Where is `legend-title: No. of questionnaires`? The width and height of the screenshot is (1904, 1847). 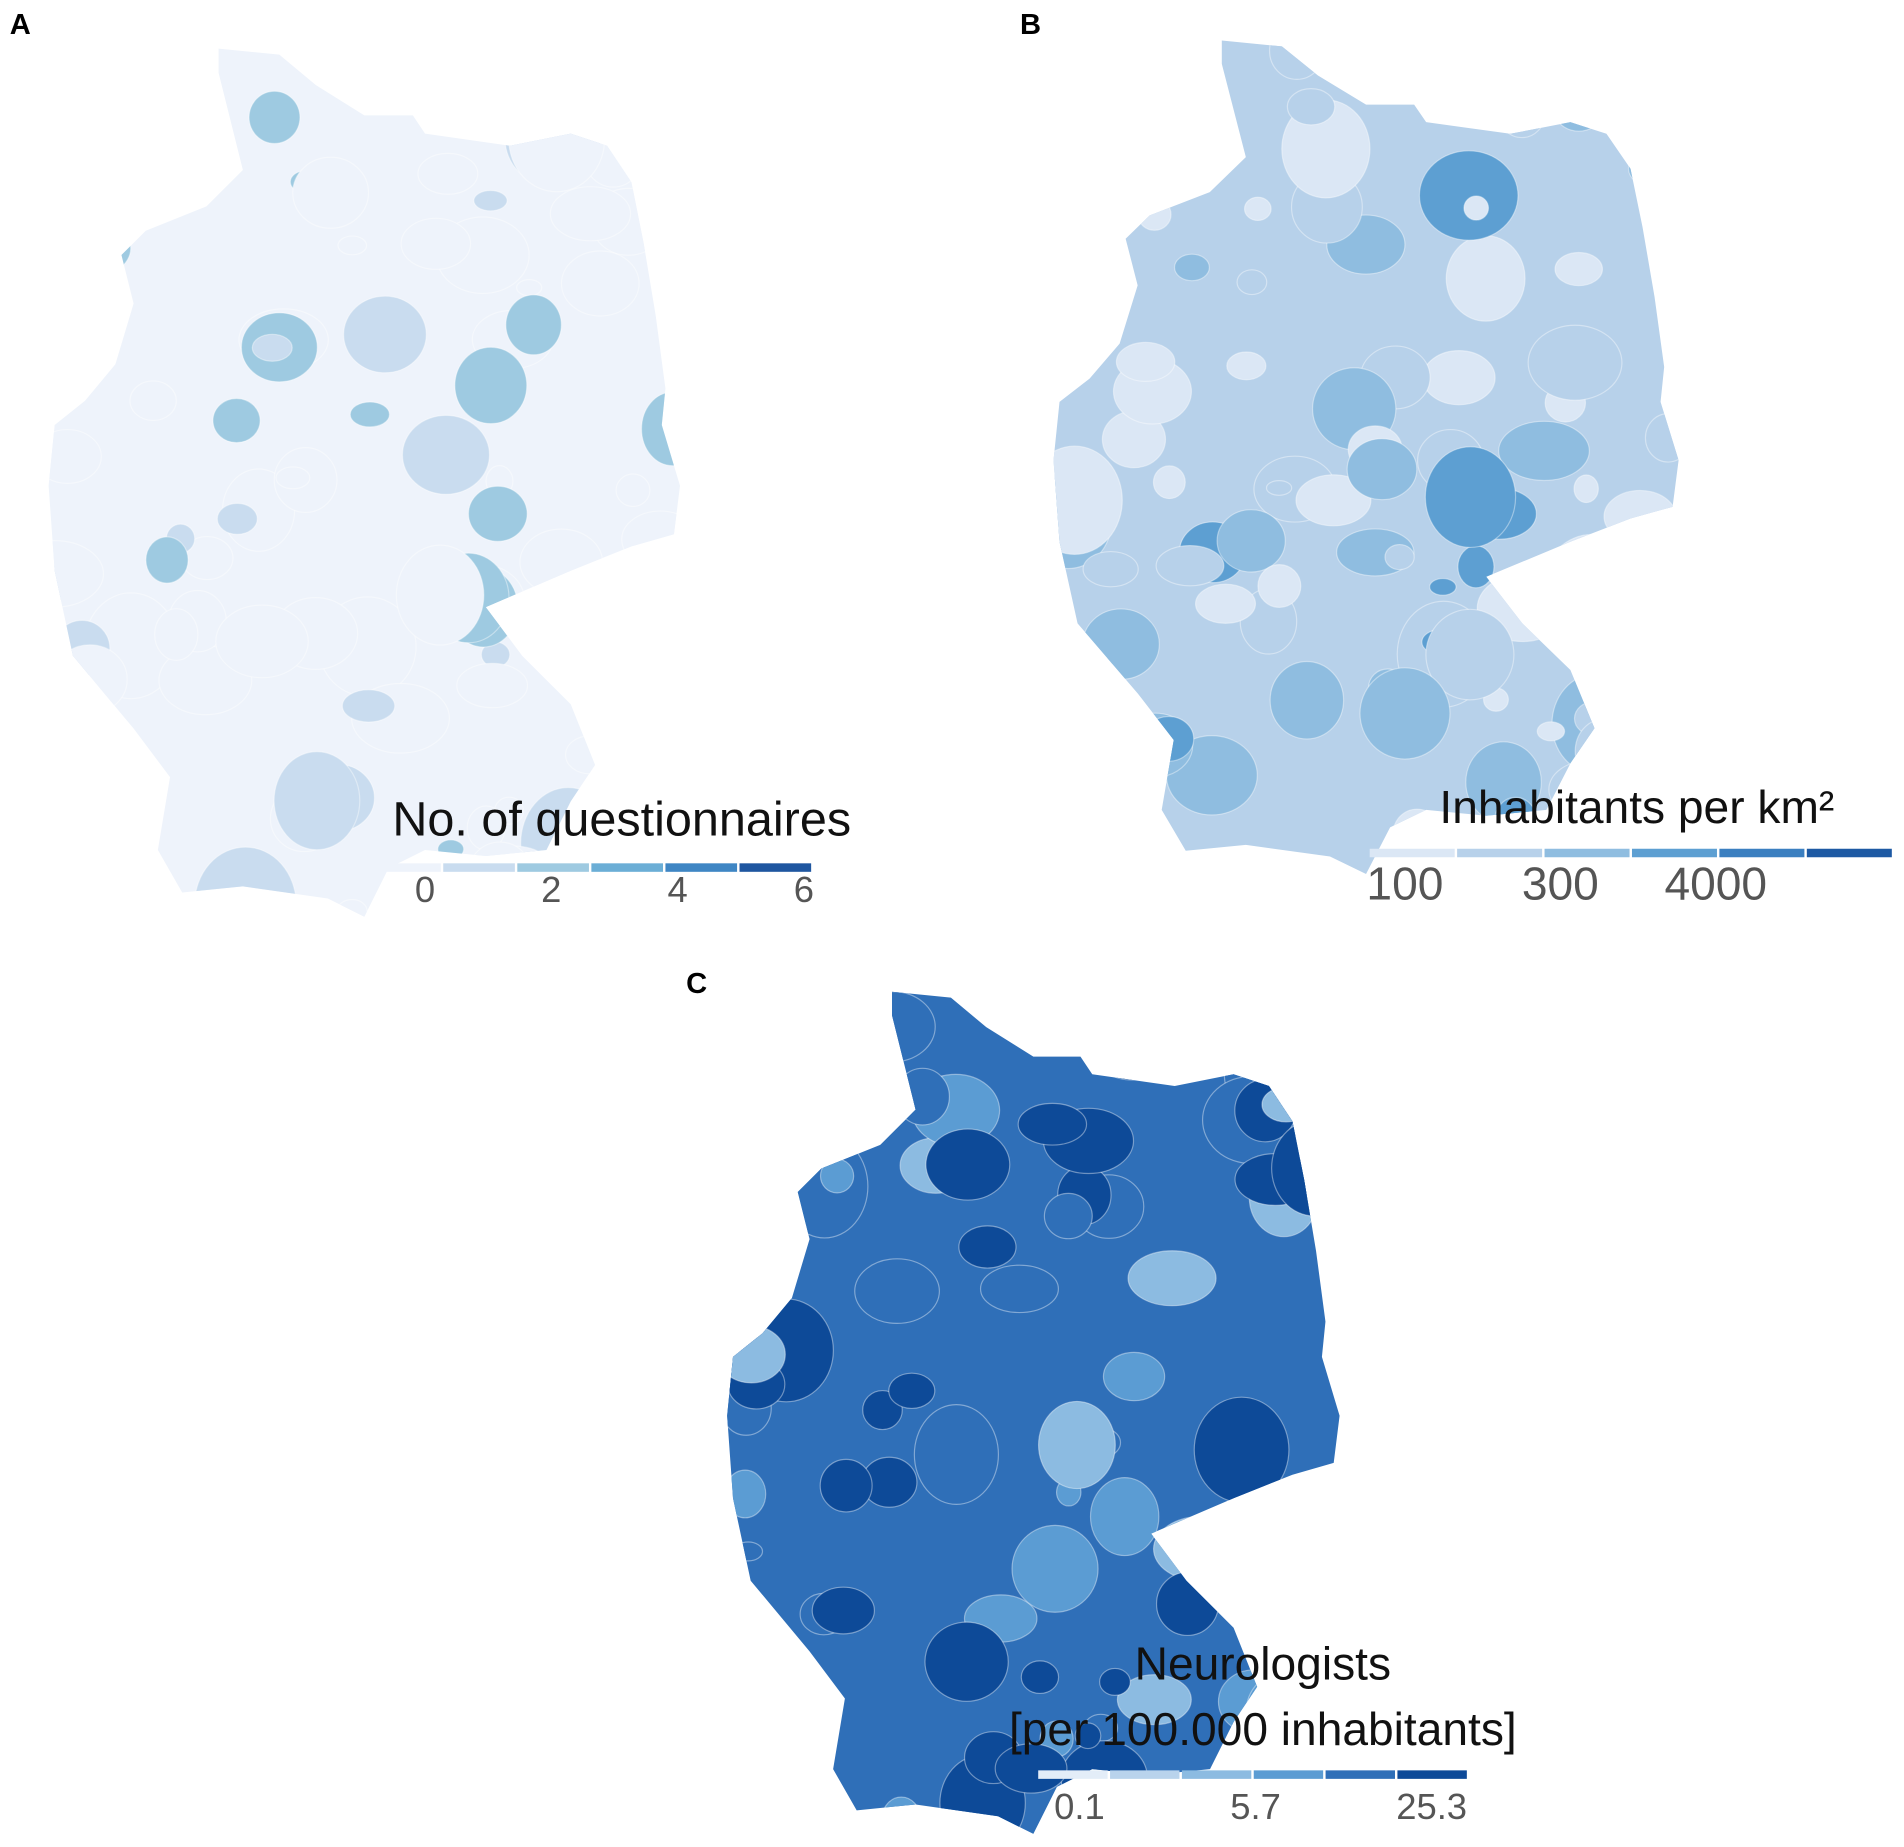 legend-title: No. of questionnaires is located at coordinates (621, 819).